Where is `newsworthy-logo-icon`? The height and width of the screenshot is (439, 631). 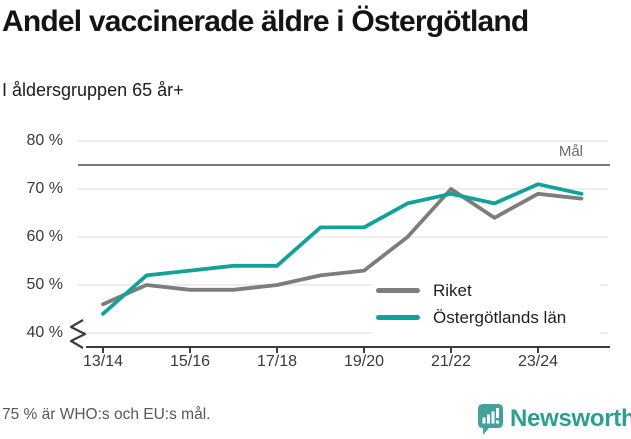
newsworthy-logo-icon is located at coordinates (490, 419).